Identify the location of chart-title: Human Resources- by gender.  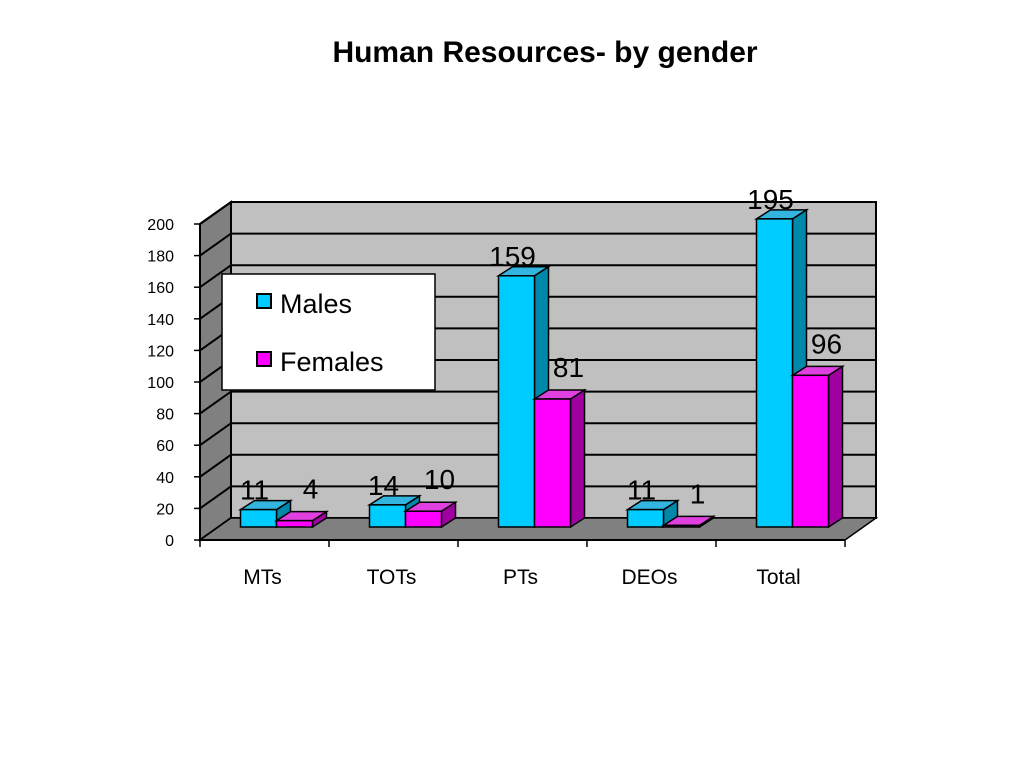
(545, 52).